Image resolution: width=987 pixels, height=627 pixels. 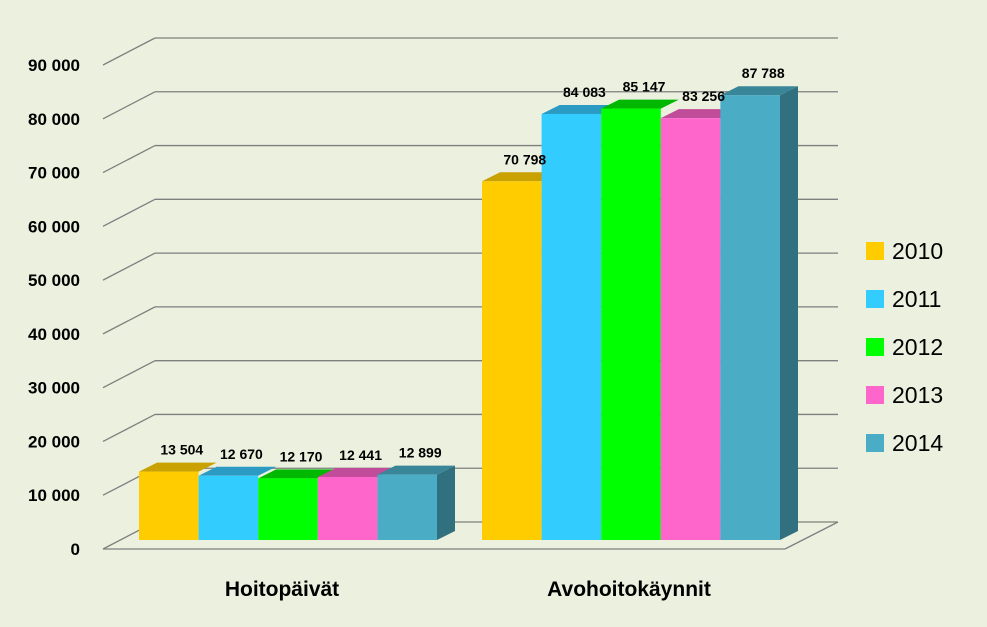 What do you see at coordinates (703, 96) in the screenshot?
I see `data-label: 83 256` at bounding box center [703, 96].